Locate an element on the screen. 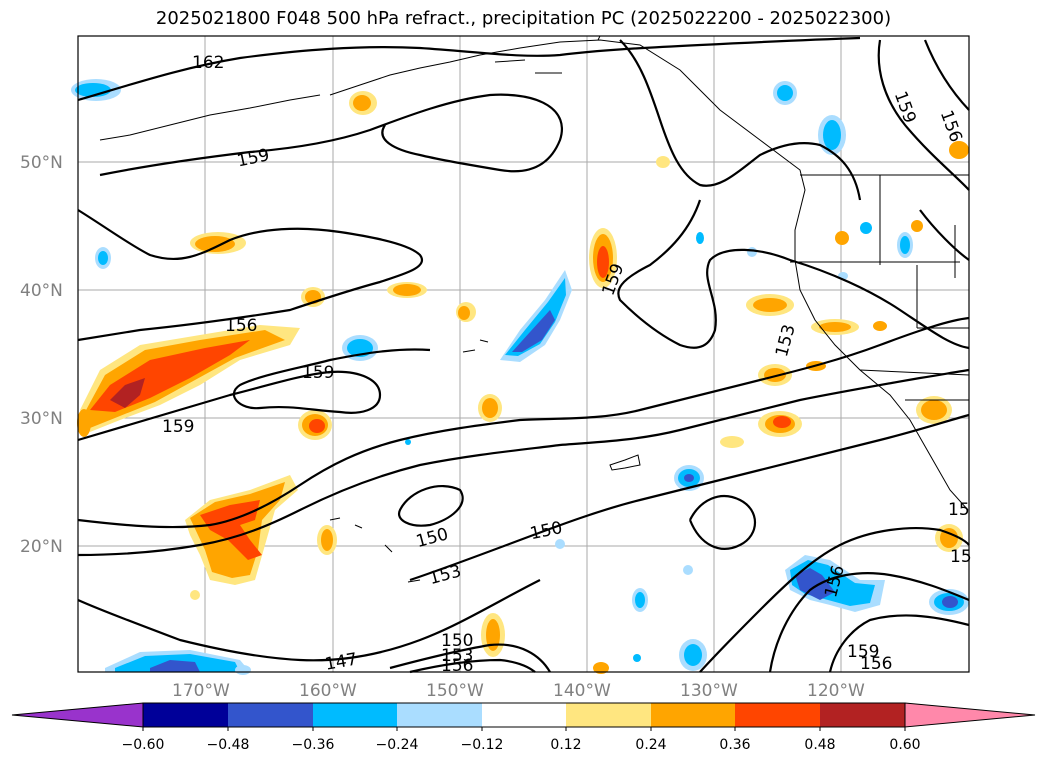  contour-label: 153 is located at coordinates (457, 656).